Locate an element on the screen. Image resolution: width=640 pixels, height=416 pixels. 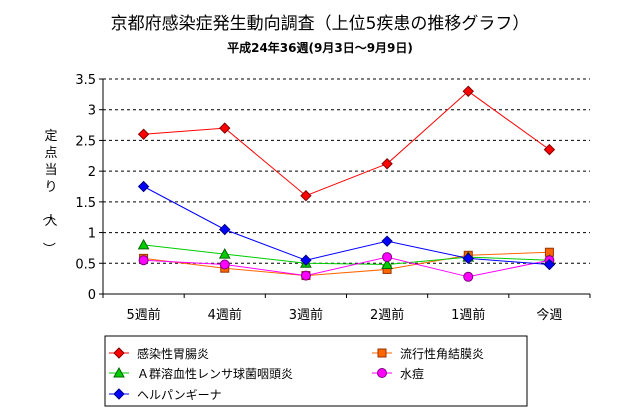
x-tick-label: 3週前 is located at coordinates (306, 315).